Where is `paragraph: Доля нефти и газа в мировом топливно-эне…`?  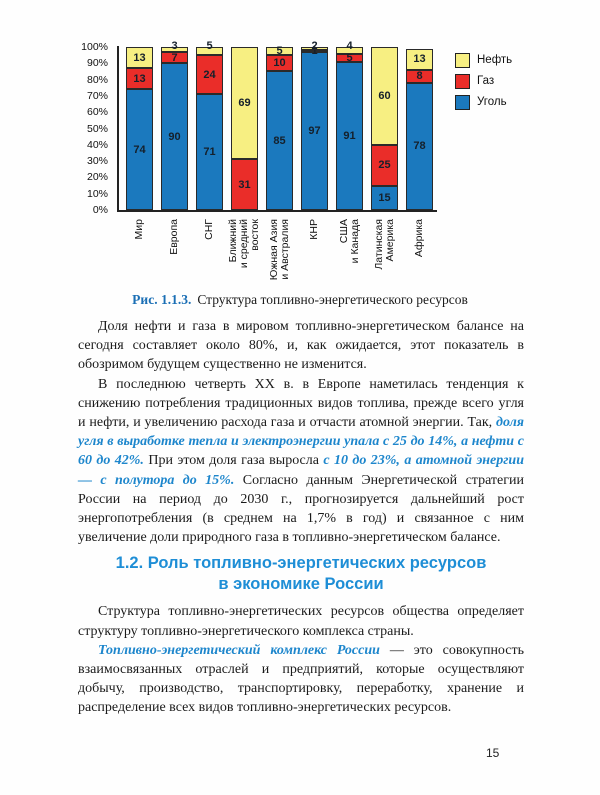 paragraph: Доля нефти и газа в мировом топливно-эне… is located at coordinates (301, 346).